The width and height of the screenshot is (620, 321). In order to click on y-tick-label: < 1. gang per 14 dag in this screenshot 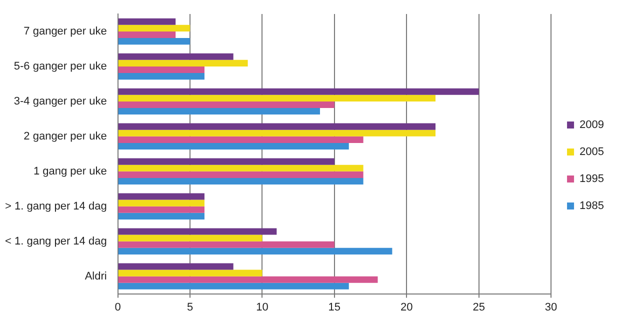, I will do `click(55, 241)`.